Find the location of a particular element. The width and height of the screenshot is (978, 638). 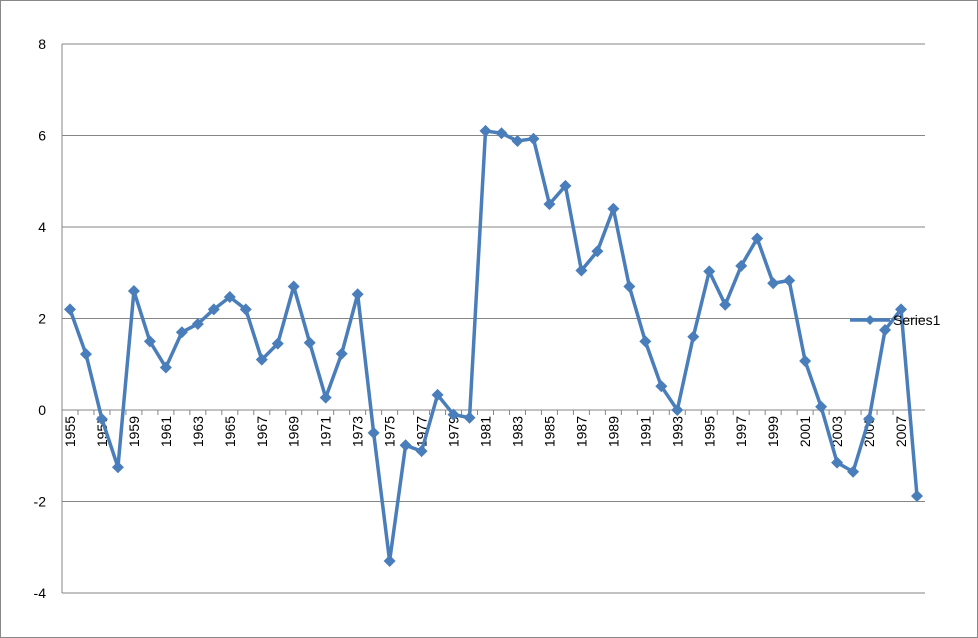

x-tick-label: 1999 is located at coordinates (773, 431).